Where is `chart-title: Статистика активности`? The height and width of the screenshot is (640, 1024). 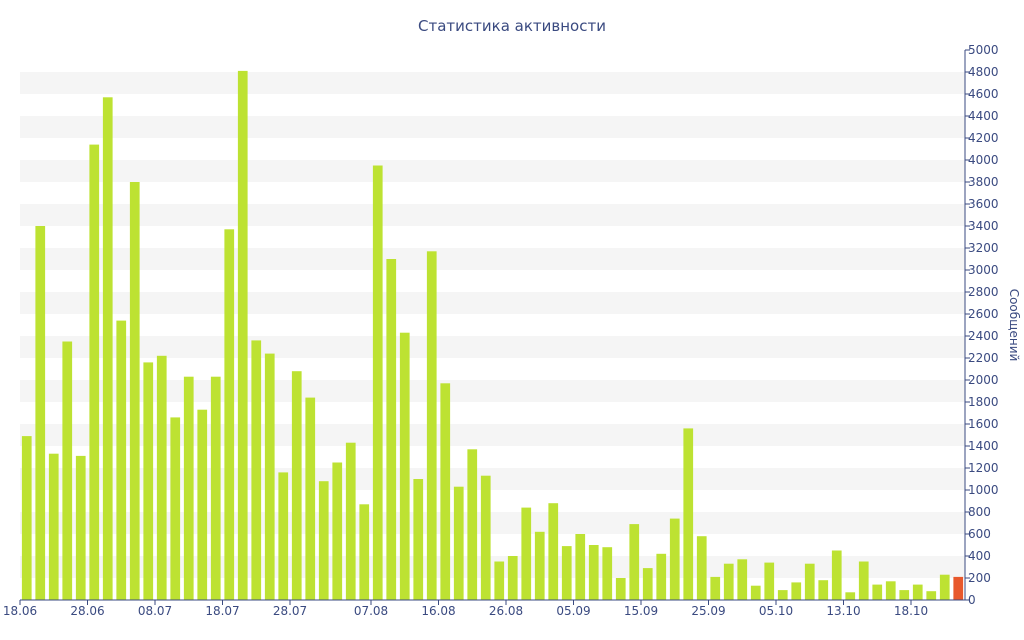 chart-title: Статистика активности is located at coordinates (512, 26).